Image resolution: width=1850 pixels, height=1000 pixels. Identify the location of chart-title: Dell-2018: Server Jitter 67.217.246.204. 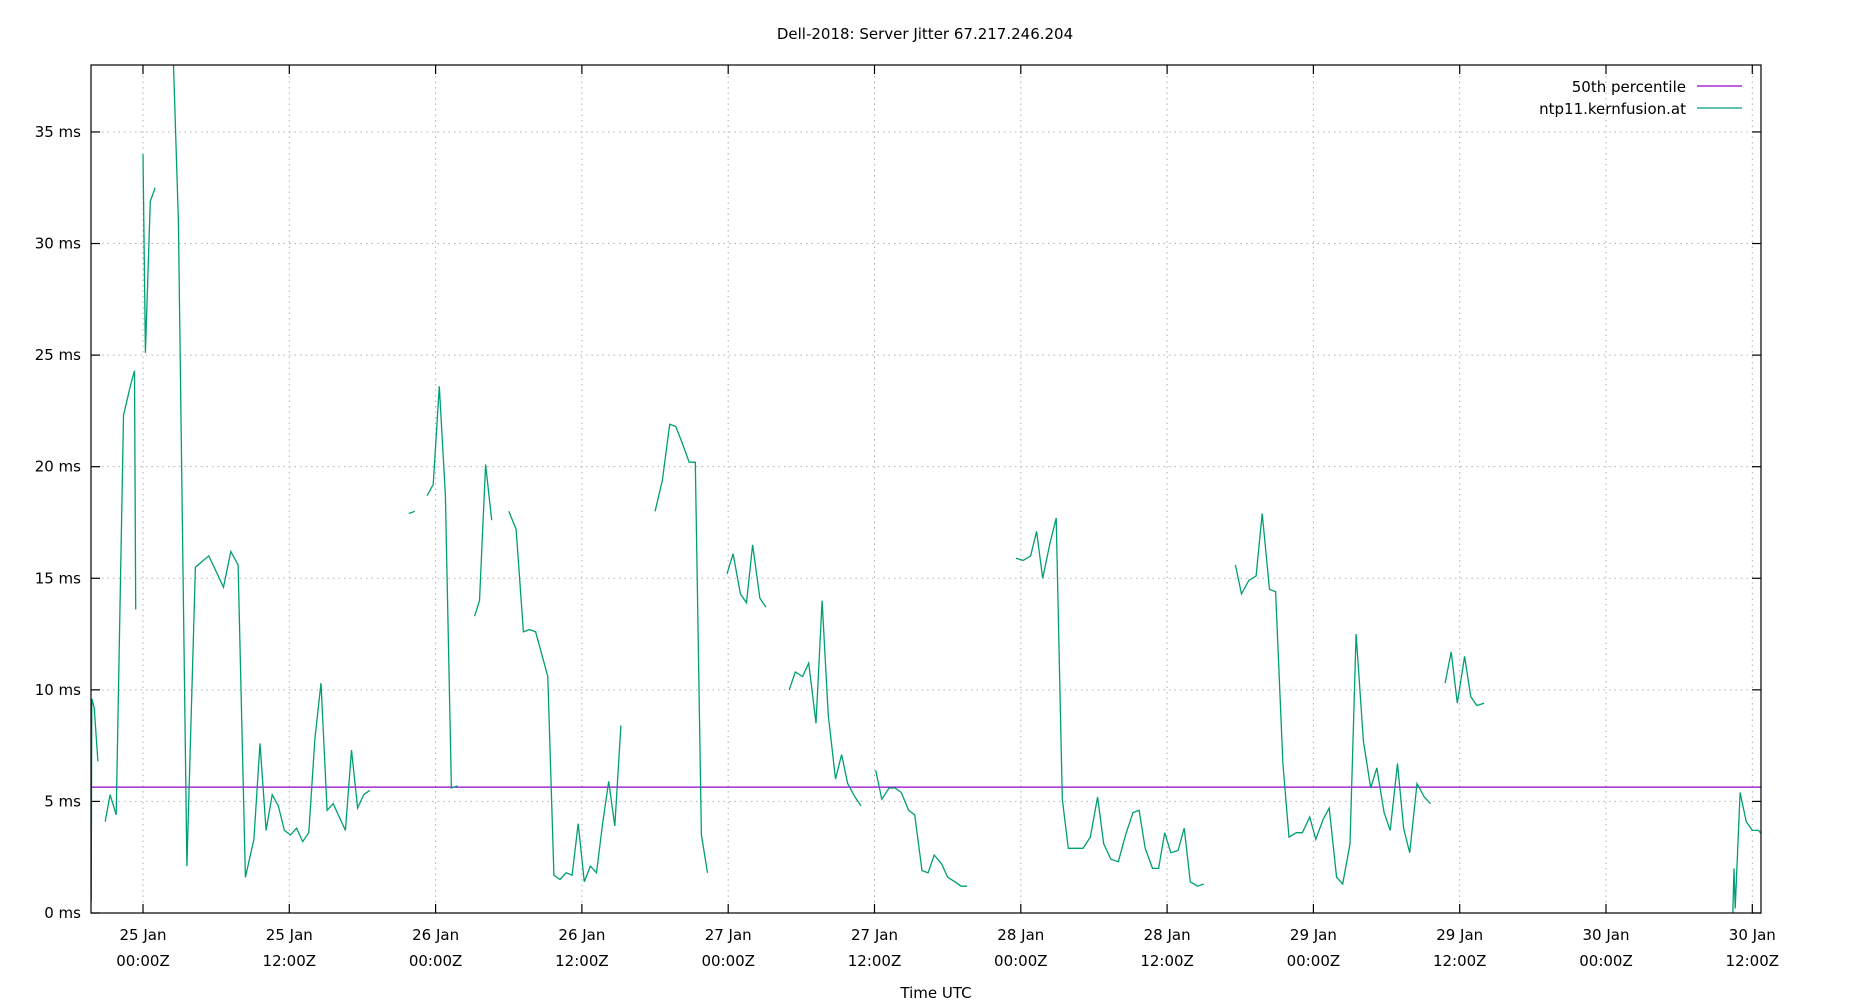
(925, 34).